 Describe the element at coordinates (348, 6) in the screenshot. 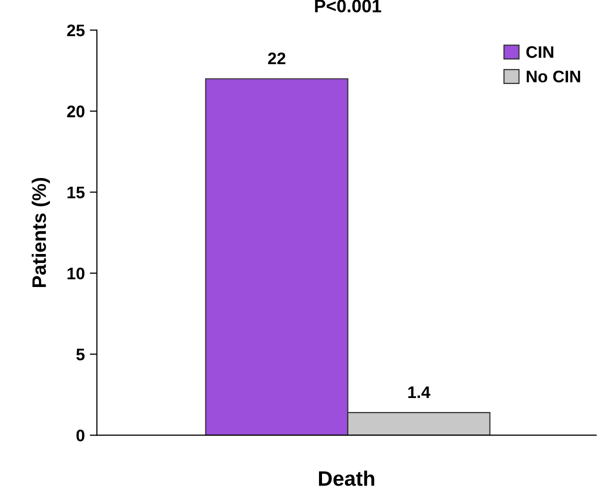

I see `text: P<0.001` at that location.